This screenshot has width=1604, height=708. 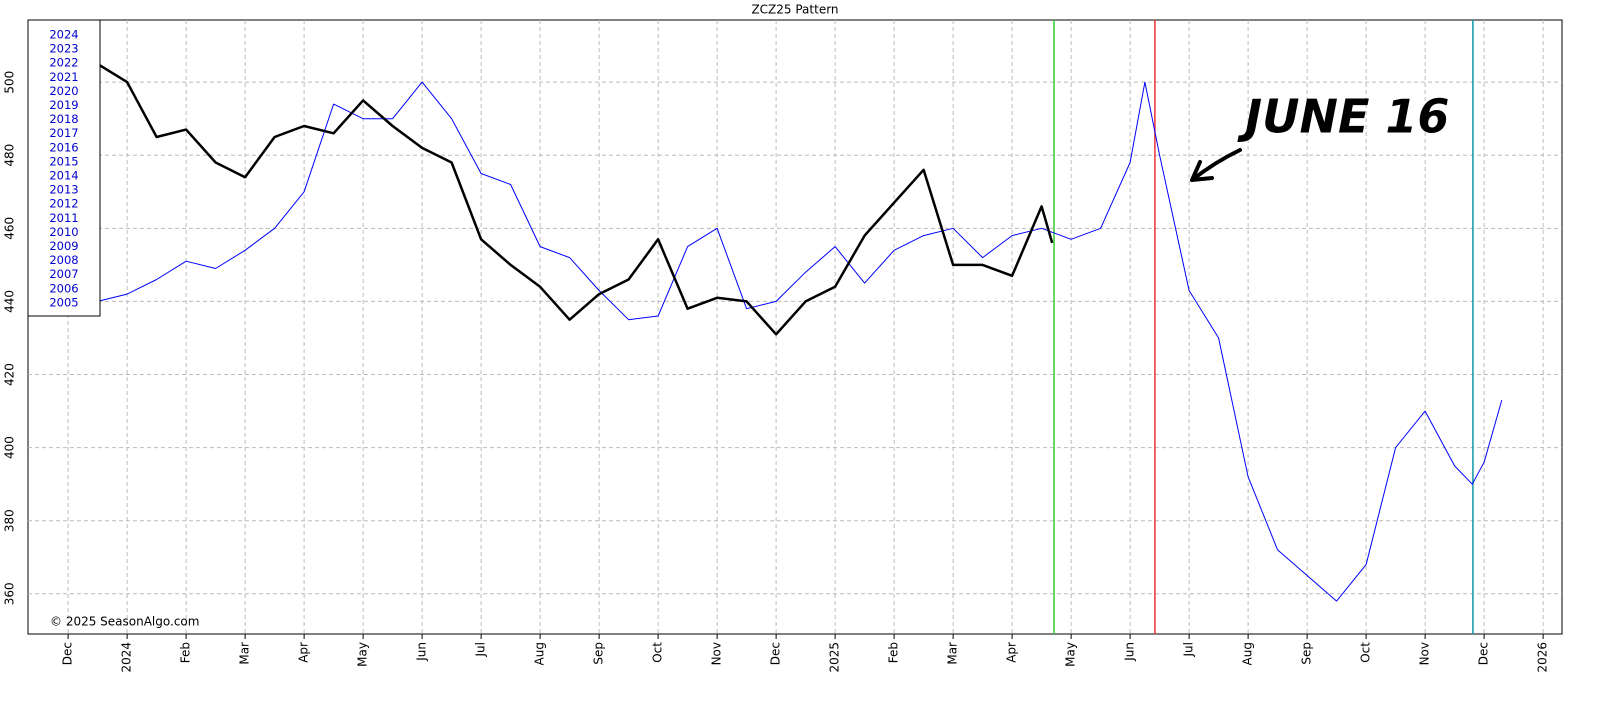 I want to click on y-tick-label: 380, so click(x=10, y=520).